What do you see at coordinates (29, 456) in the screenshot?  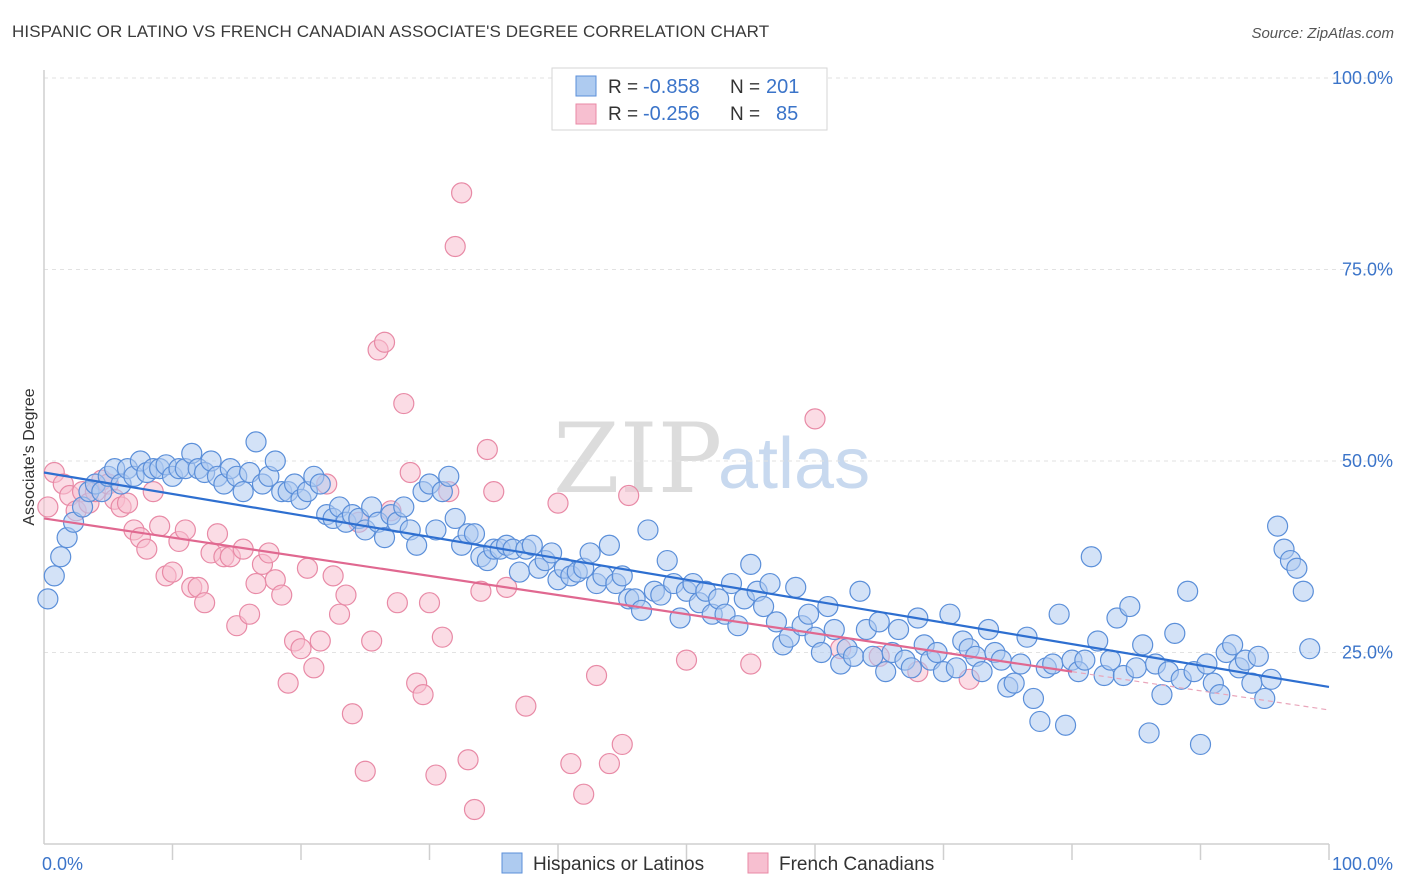 I see `y-axis-label: Associate's Degree` at bounding box center [29, 456].